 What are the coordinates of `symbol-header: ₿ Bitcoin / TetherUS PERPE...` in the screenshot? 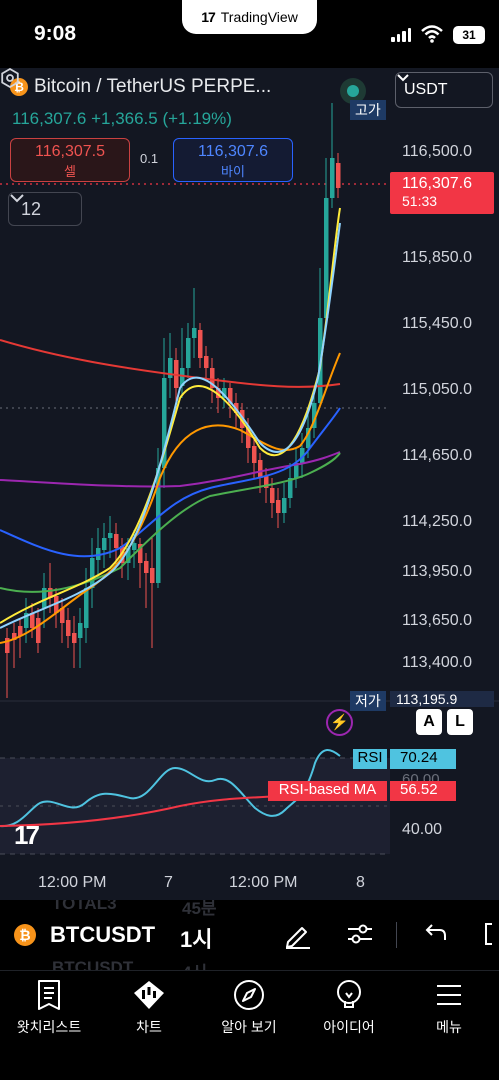 It's located at (140, 87).